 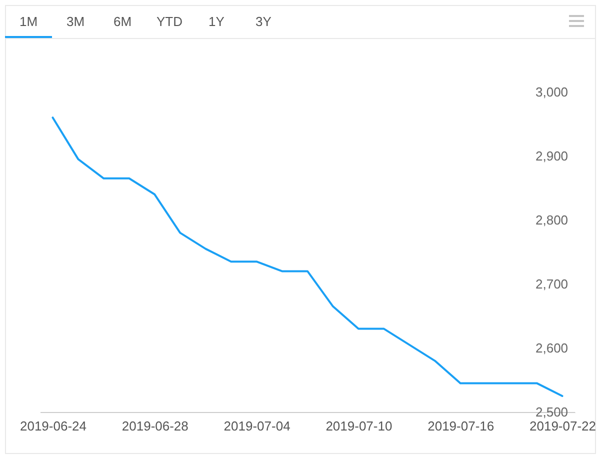 What do you see at coordinates (552, 220) in the screenshot?
I see `y-tick-label: 2,800` at bounding box center [552, 220].